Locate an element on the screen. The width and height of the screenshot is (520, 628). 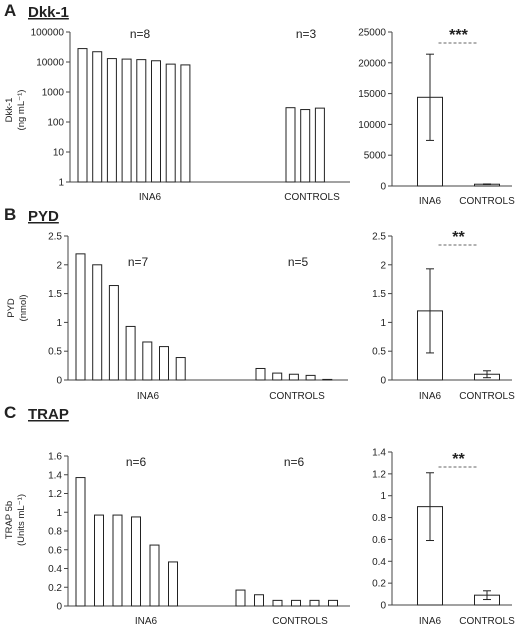
panel-a-individual-category-label: CONTROLS is located at coordinates (312, 197).